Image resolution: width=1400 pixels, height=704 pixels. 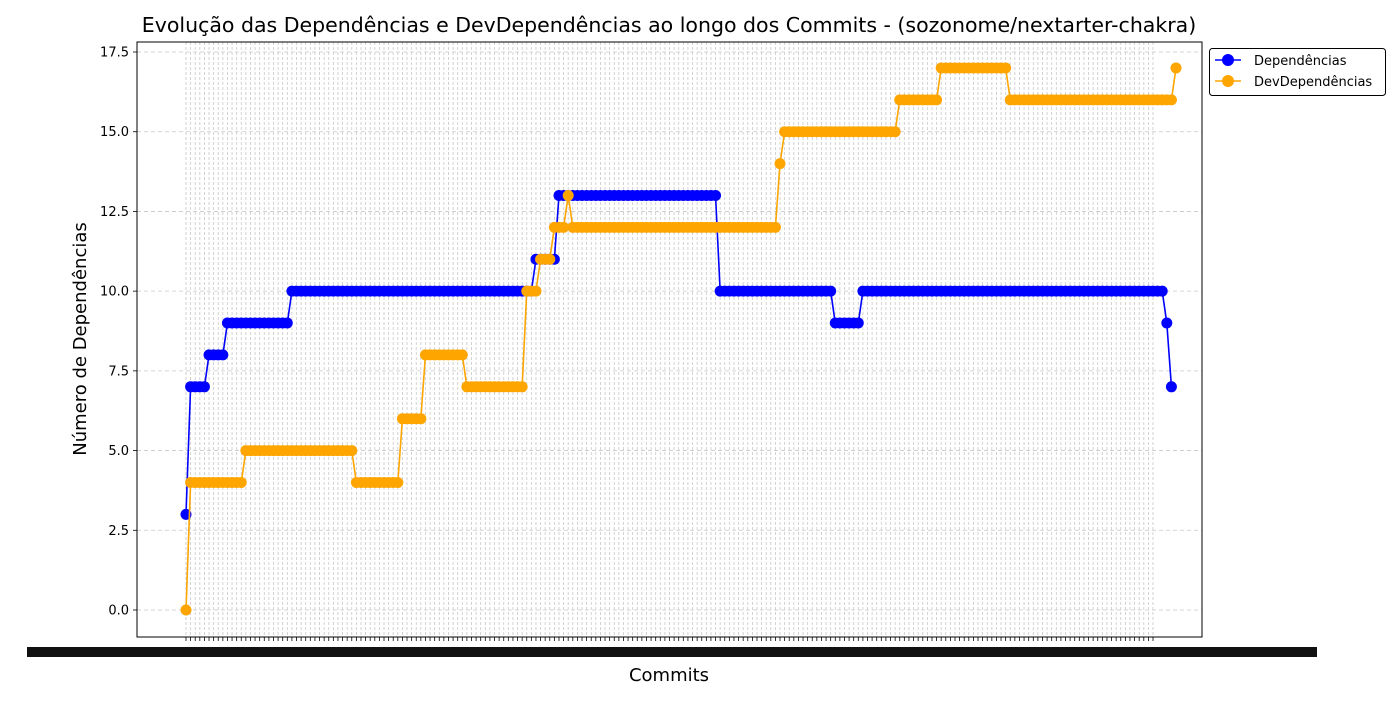 What do you see at coordinates (118, 332) in the screenshot?
I see `y-ticks: 0.0 2.5 5.0 7.5 10.0 12.5 15.0 17.5` at bounding box center [118, 332].